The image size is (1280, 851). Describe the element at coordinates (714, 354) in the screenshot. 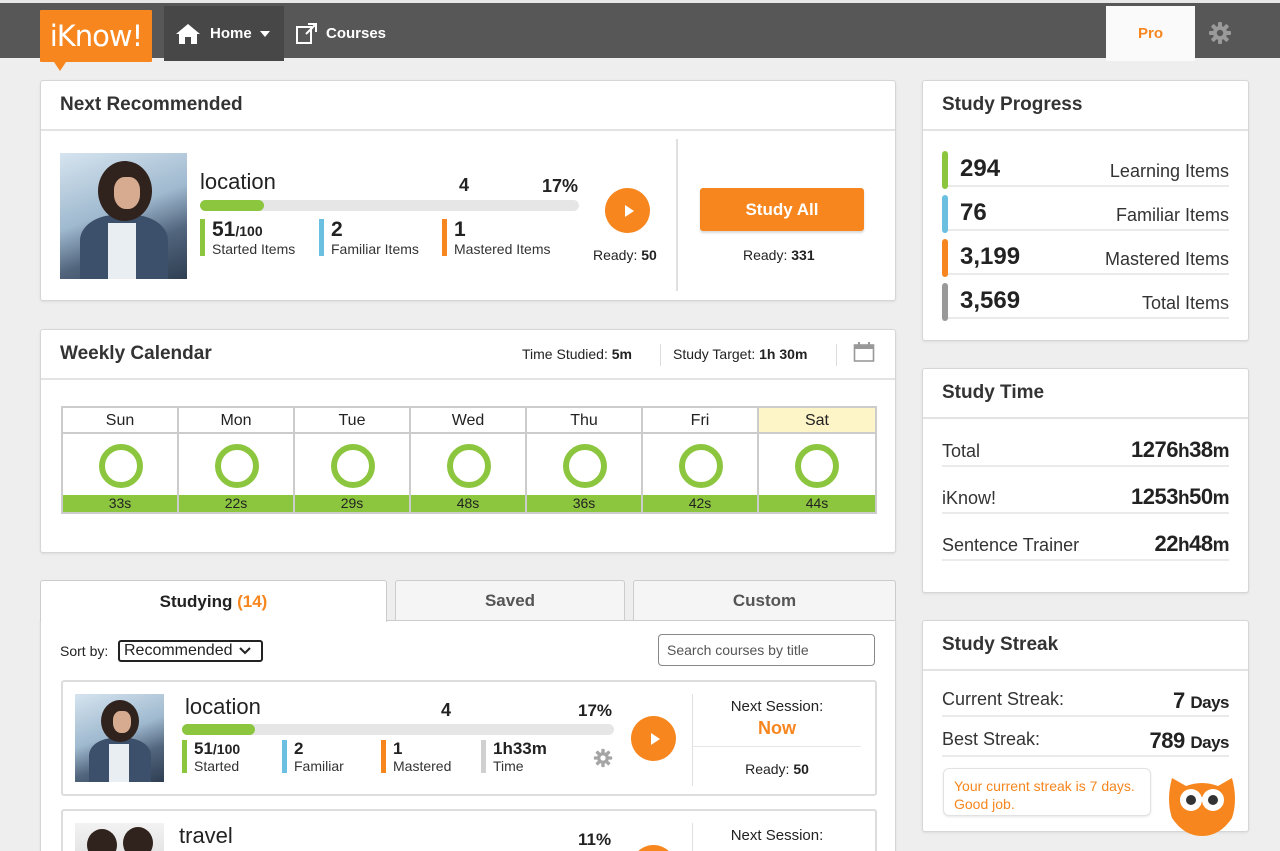

I see `study-target-label: Study Target:` at that location.